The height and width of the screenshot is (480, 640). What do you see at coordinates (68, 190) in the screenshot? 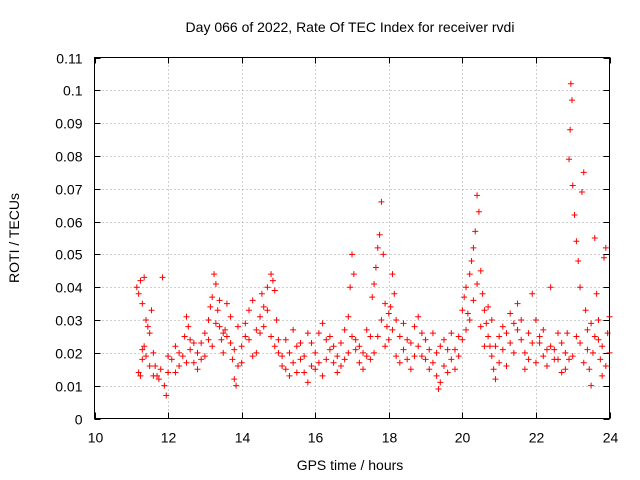
I see `y-tick-label: 0.07` at bounding box center [68, 190].